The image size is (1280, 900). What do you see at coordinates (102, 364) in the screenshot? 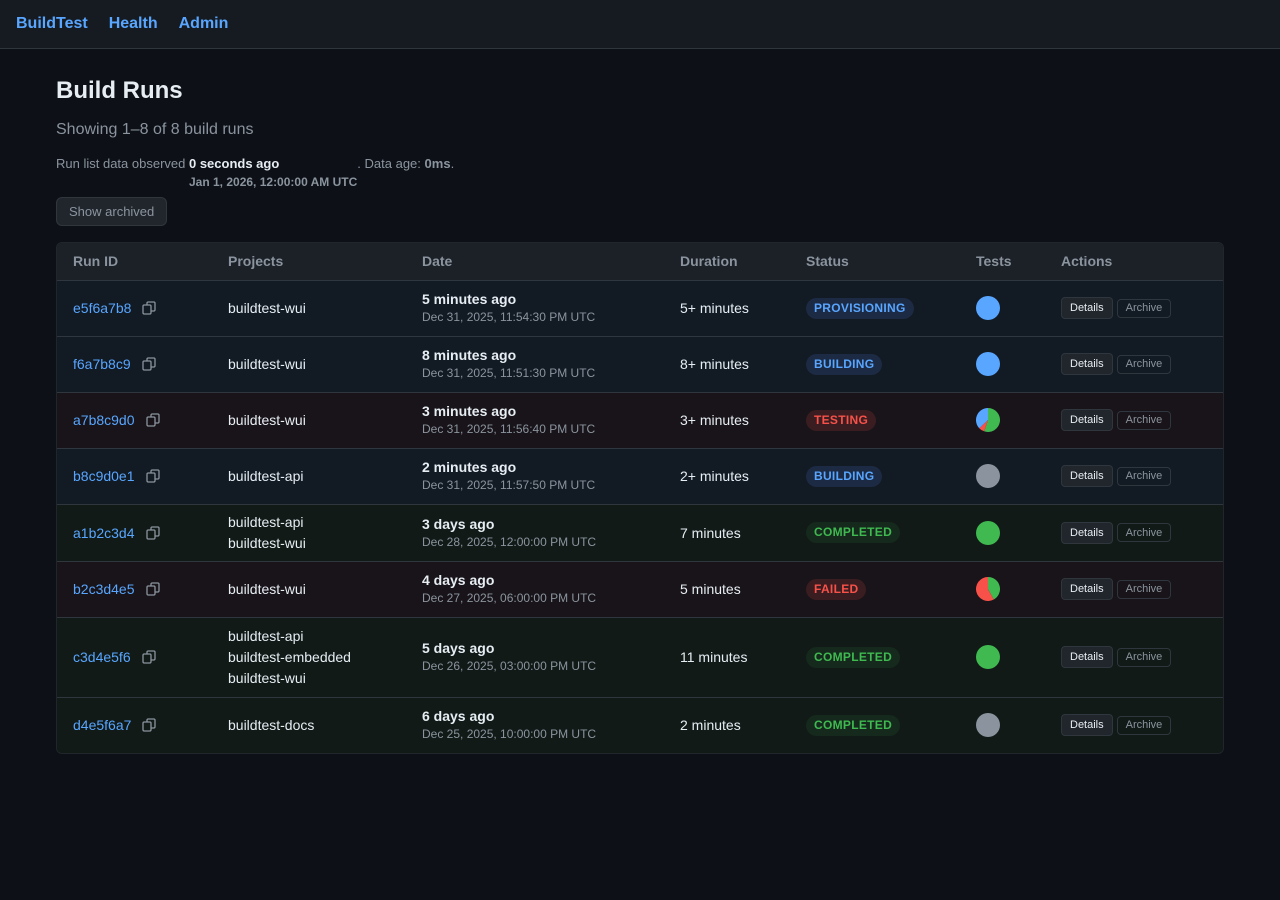
I see `run-id-link: f6a7b8c9` at bounding box center [102, 364].